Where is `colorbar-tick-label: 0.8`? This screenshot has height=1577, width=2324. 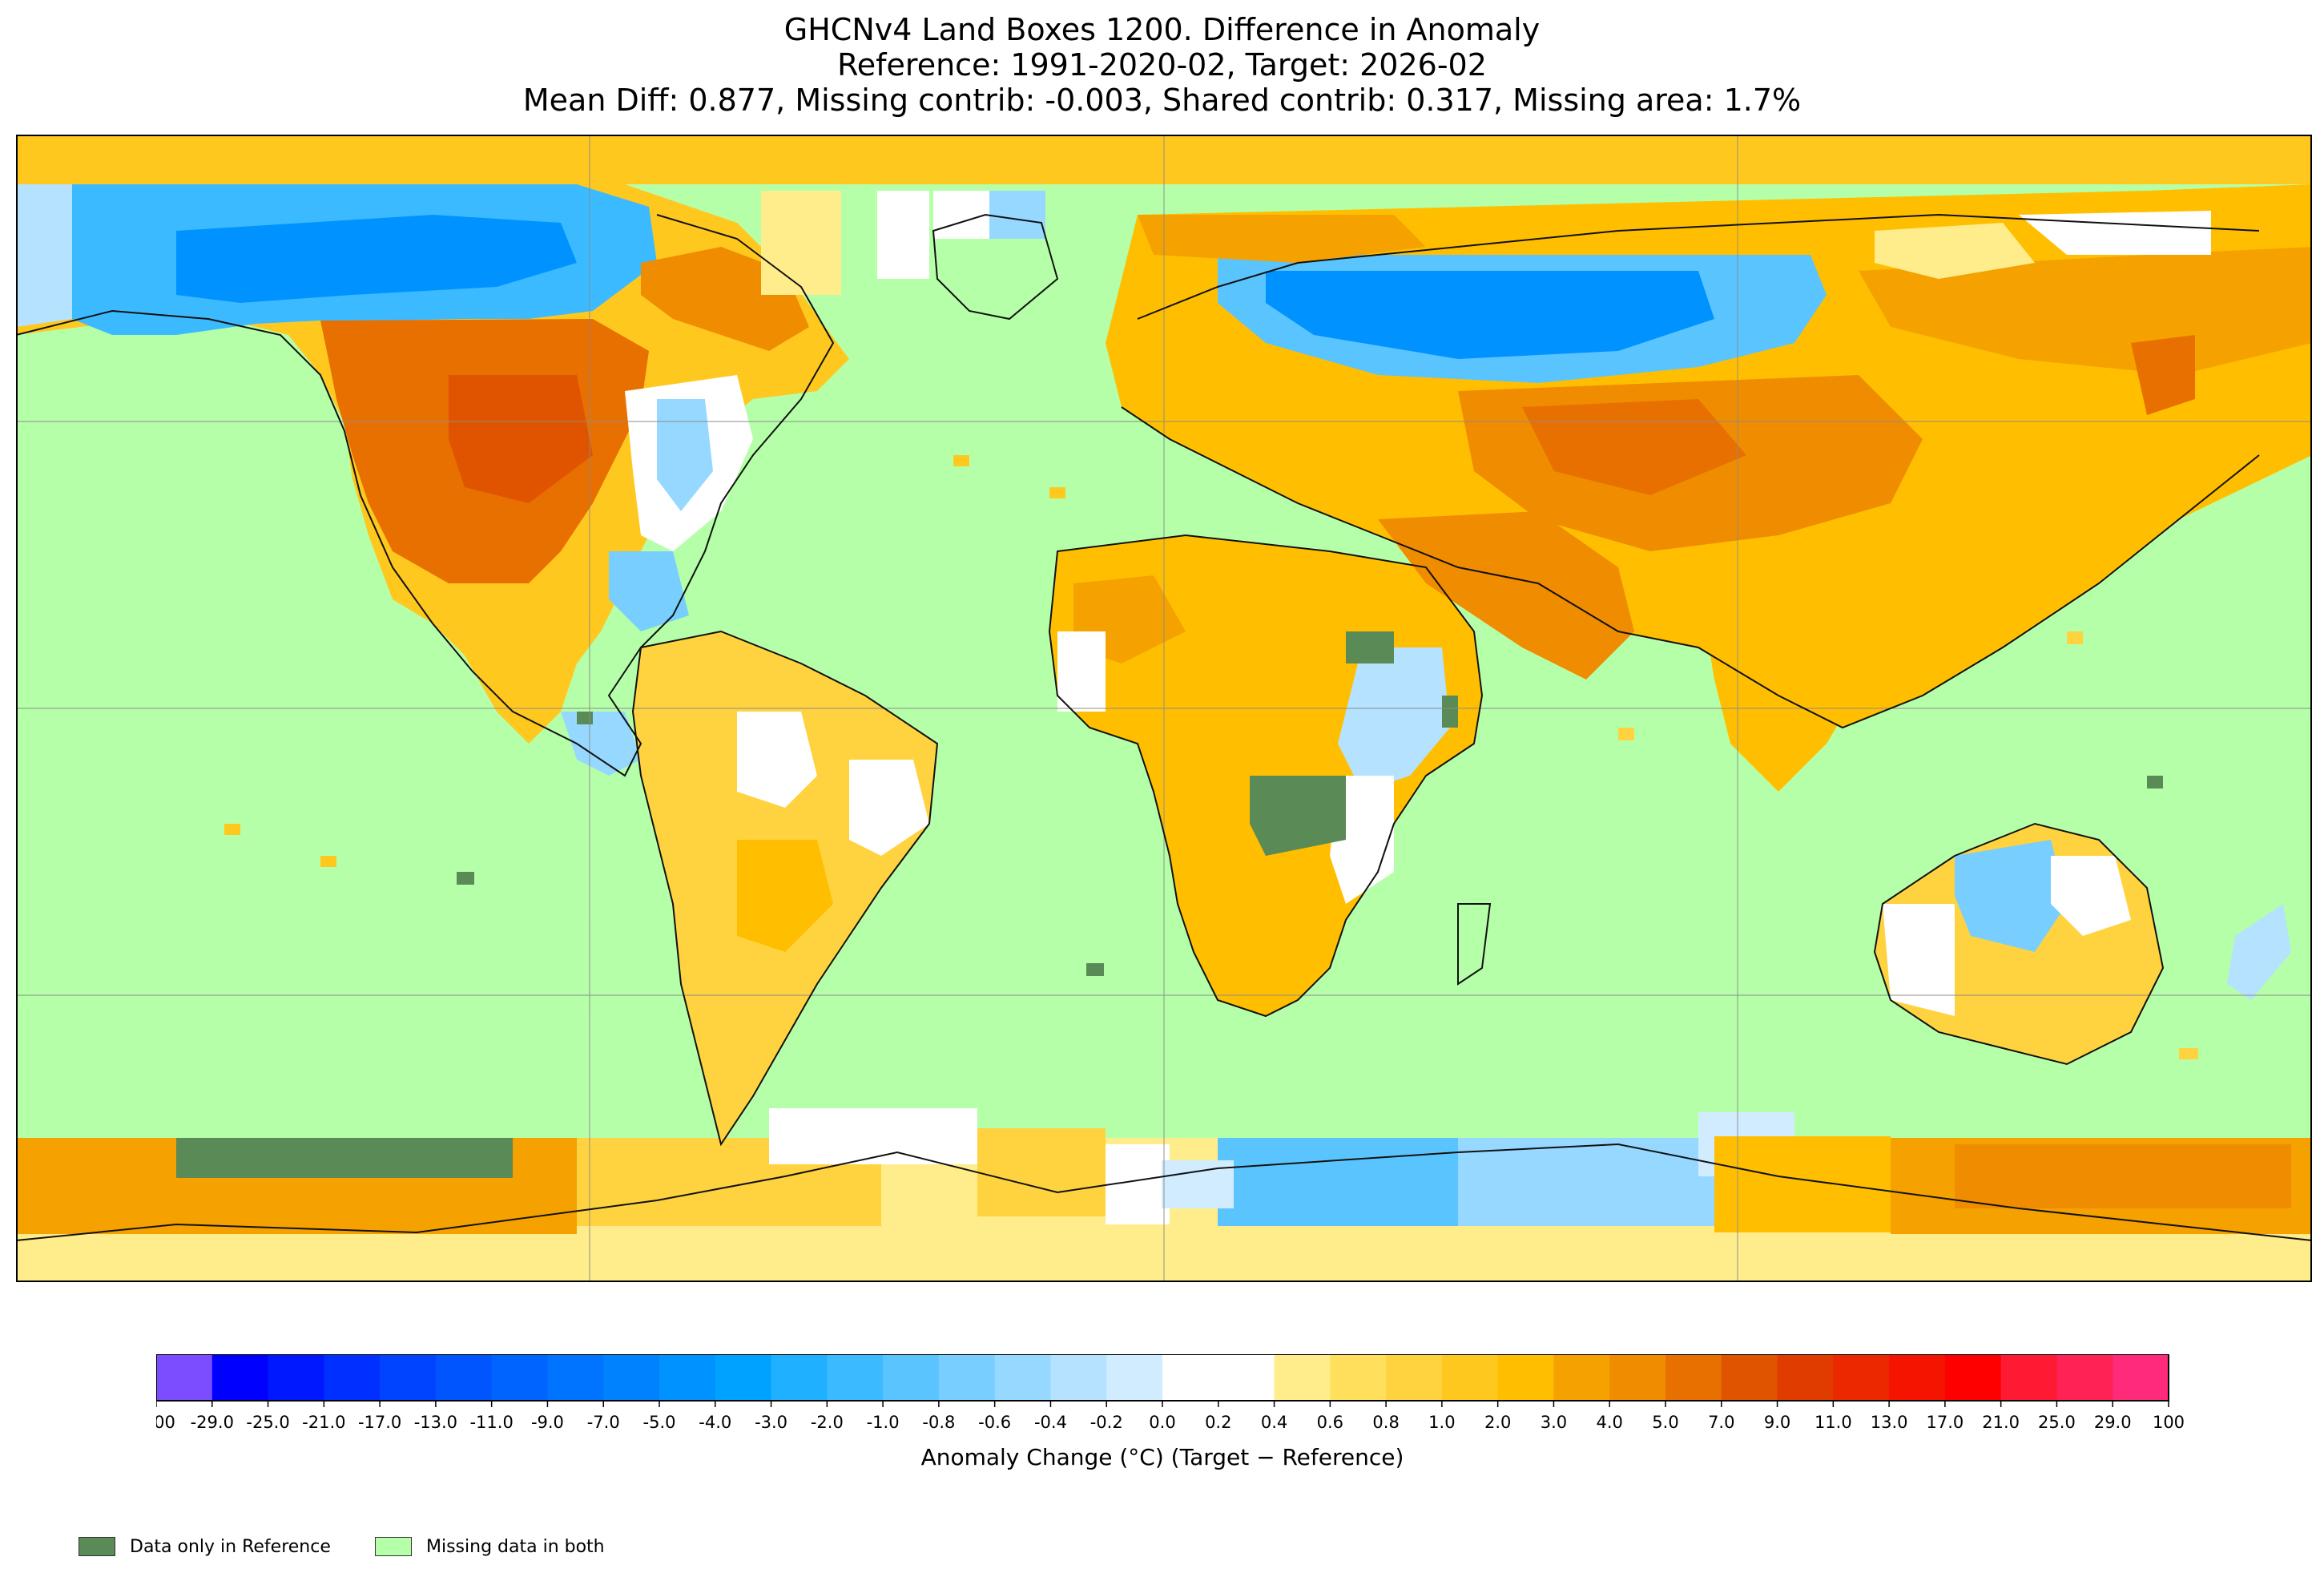 colorbar-tick-label: 0.8 is located at coordinates (1385, 1422).